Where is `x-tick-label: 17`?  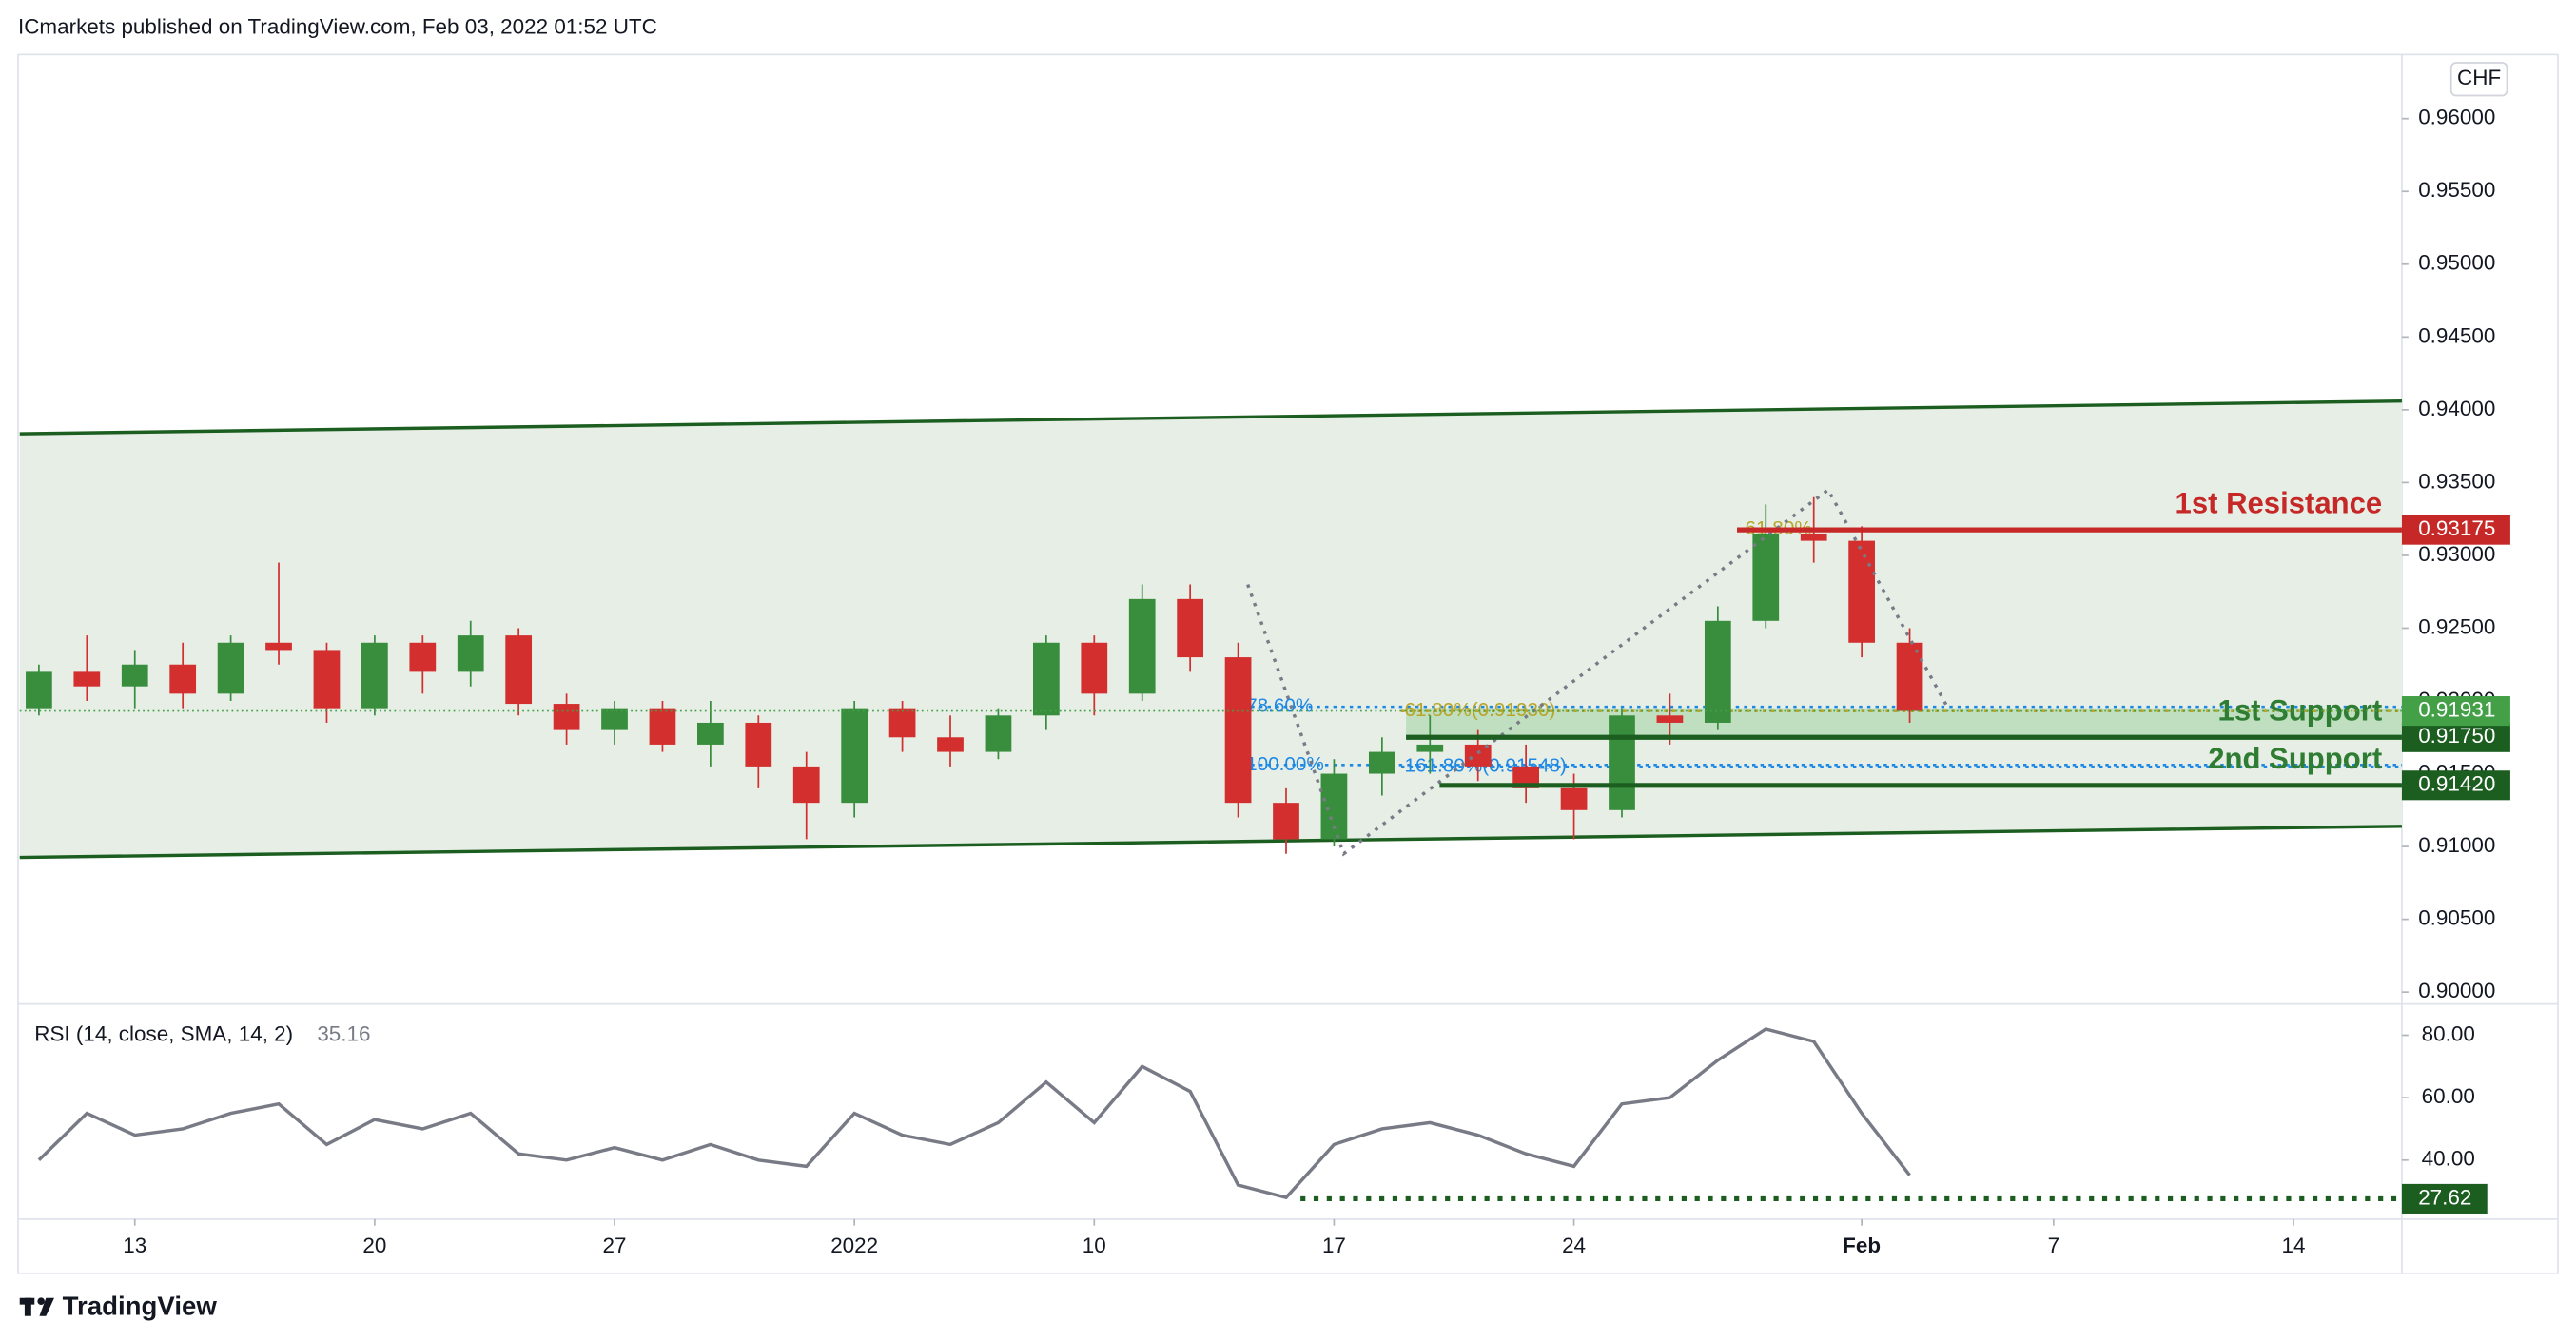 x-tick-label: 17 is located at coordinates (1334, 1246).